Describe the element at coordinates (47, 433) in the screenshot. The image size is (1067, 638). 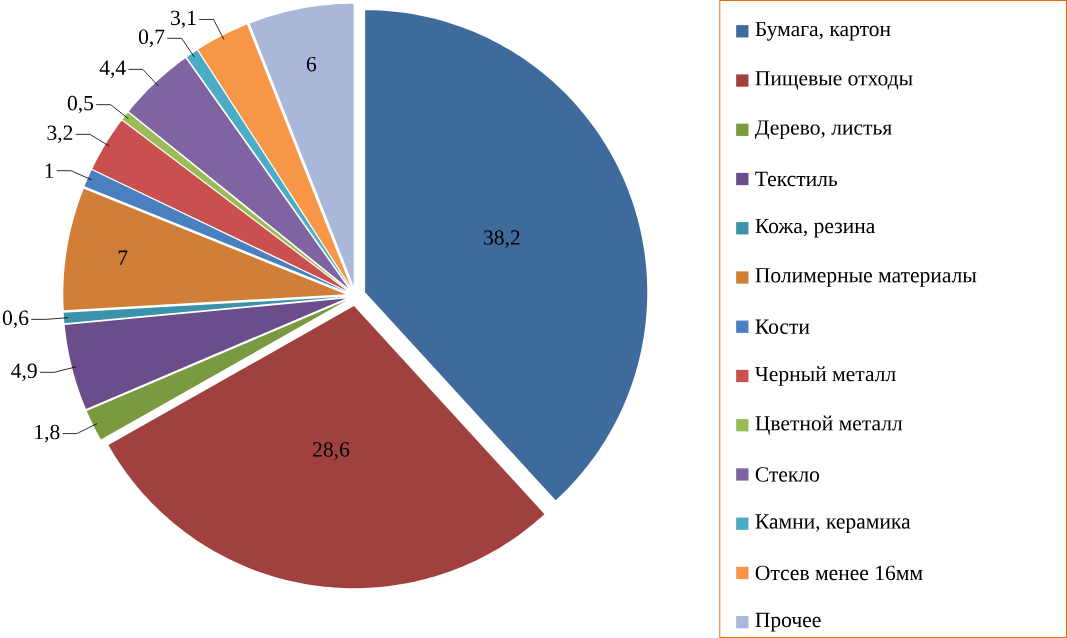
I see `data-label: 1,8` at that location.